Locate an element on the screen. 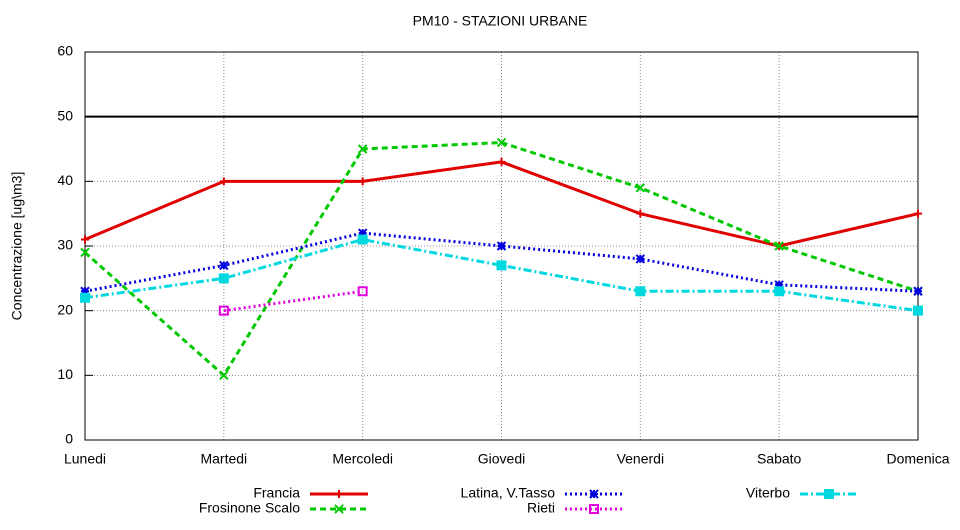  x-tick-label: Lunedi is located at coordinates (85, 459).